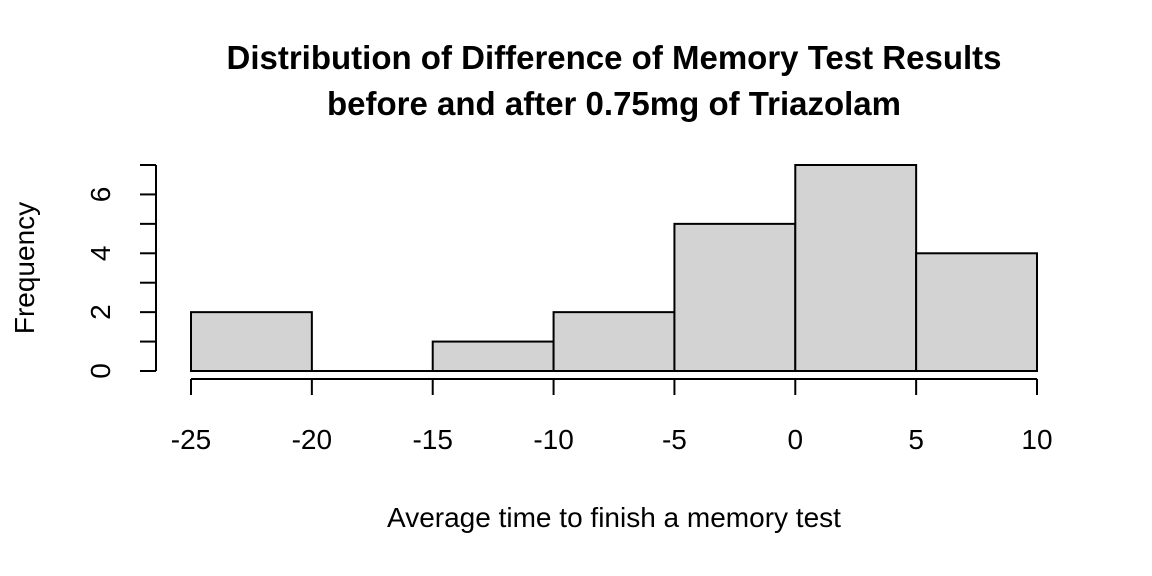 Image resolution: width=1152 pixels, height=576 pixels. Describe the element at coordinates (432, 439) in the screenshot. I see `x-tick-label: -15` at that location.